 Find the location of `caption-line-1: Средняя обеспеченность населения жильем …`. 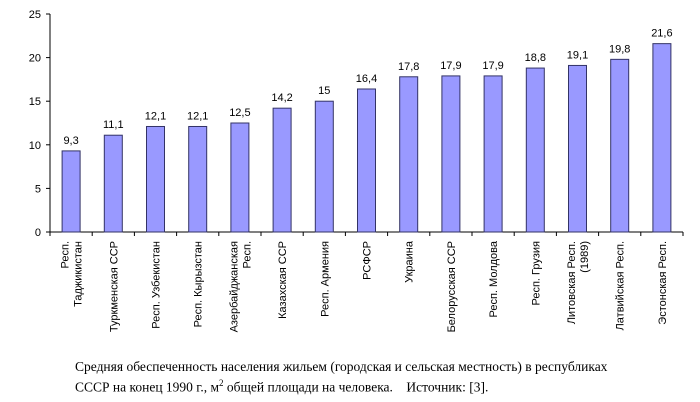

caption-line-1: Средняя обеспеченность населения жильем … is located at coordinates (341, 366).